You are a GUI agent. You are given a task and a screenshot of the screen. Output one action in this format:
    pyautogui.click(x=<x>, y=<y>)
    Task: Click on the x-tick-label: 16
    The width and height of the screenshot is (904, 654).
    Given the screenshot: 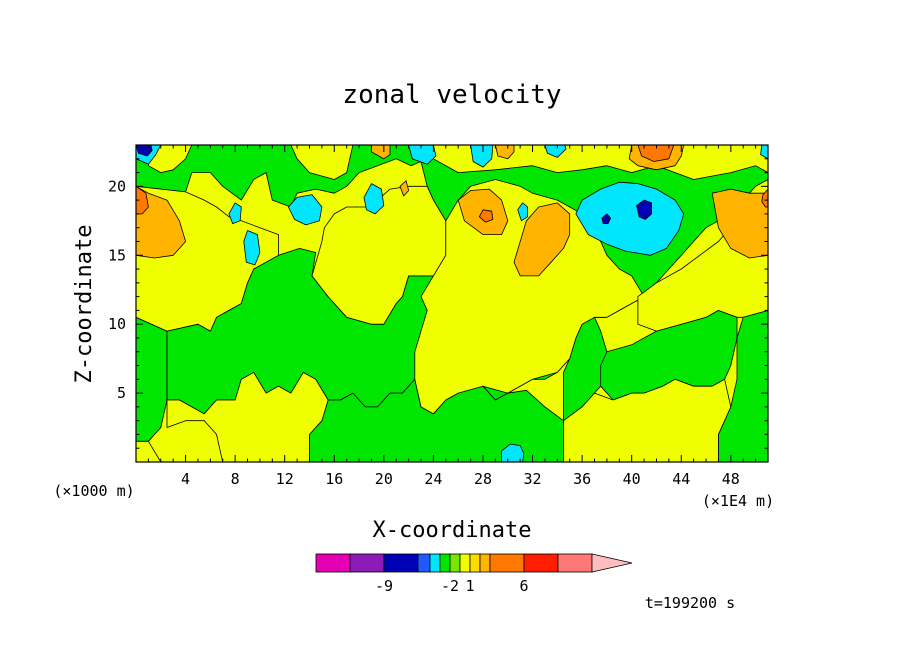 What is the action you would take?
    pyautogui.click(x=334, y=479)
    